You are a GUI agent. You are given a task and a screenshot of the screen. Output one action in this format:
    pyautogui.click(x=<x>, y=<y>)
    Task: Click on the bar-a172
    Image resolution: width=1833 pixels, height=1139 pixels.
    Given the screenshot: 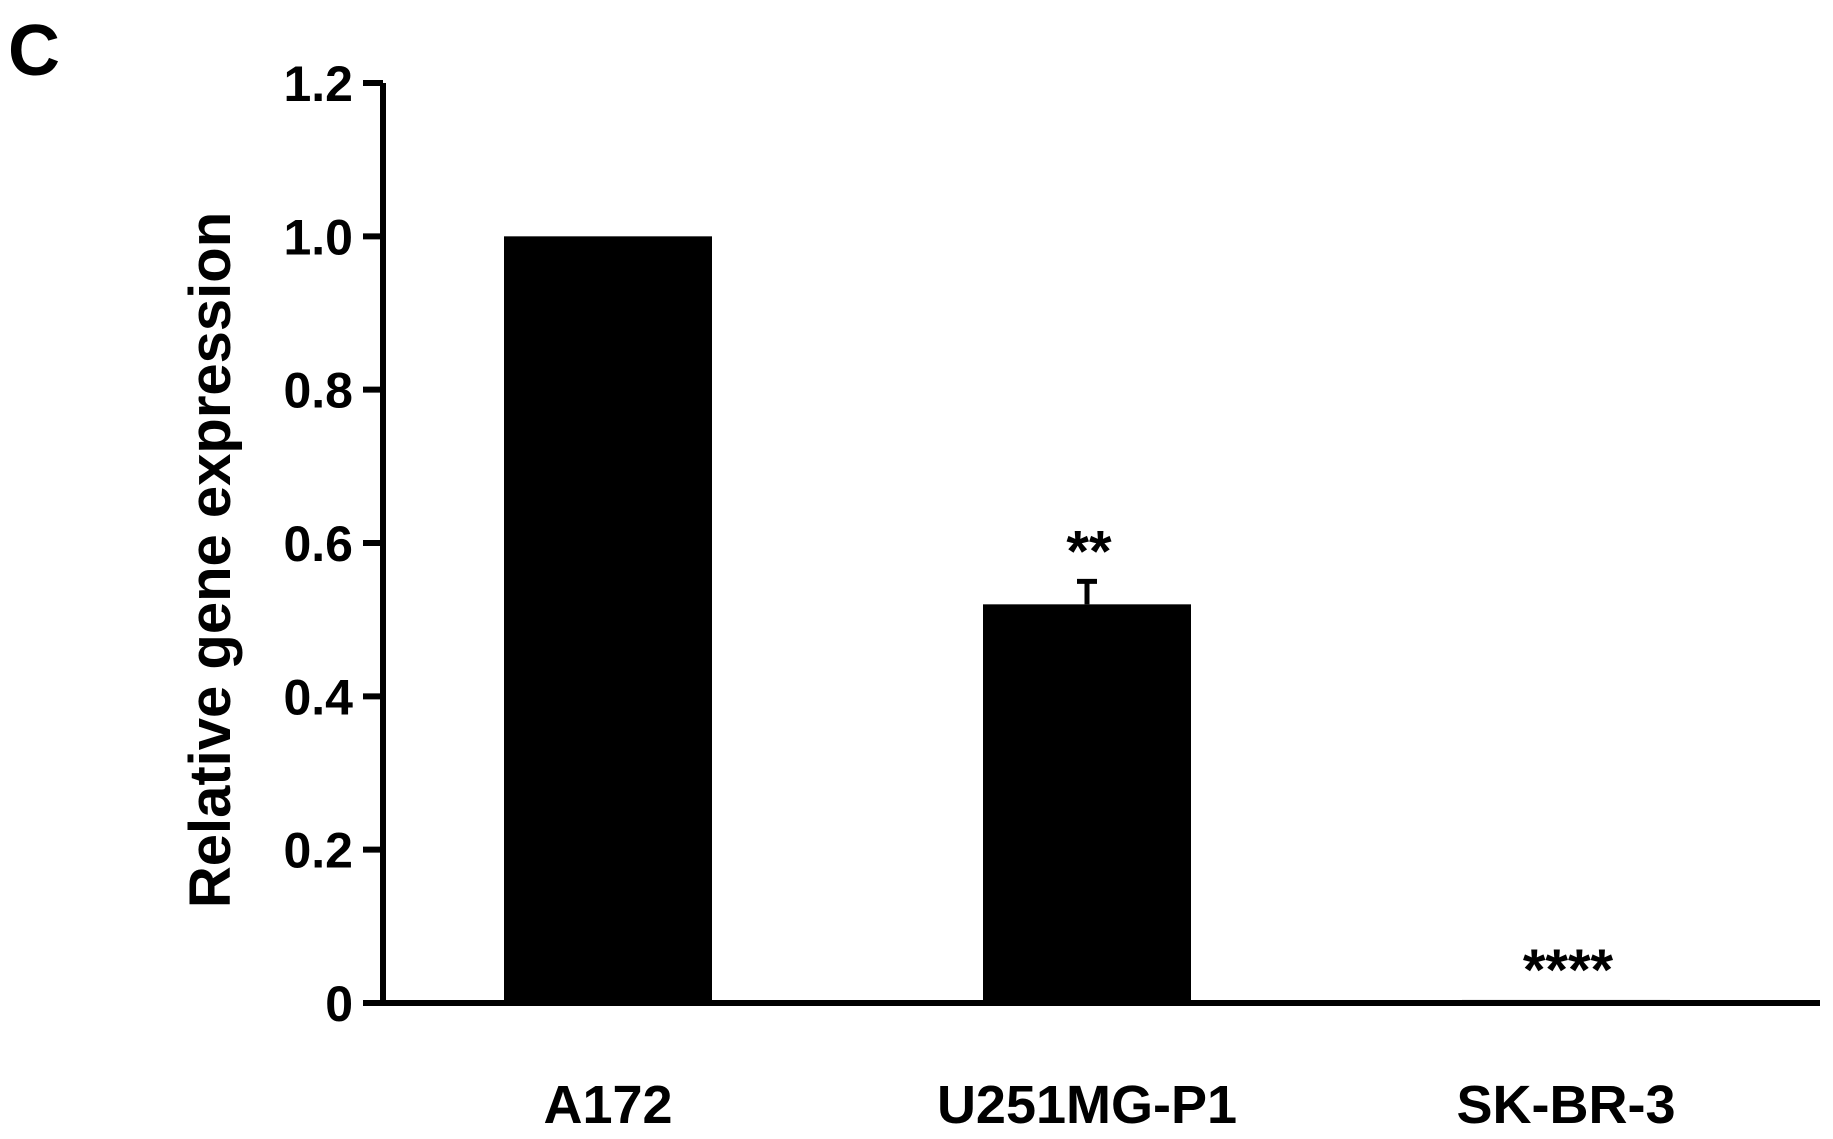 What is the action you would take?
    pyautogui.click(x=608, y=620)
    